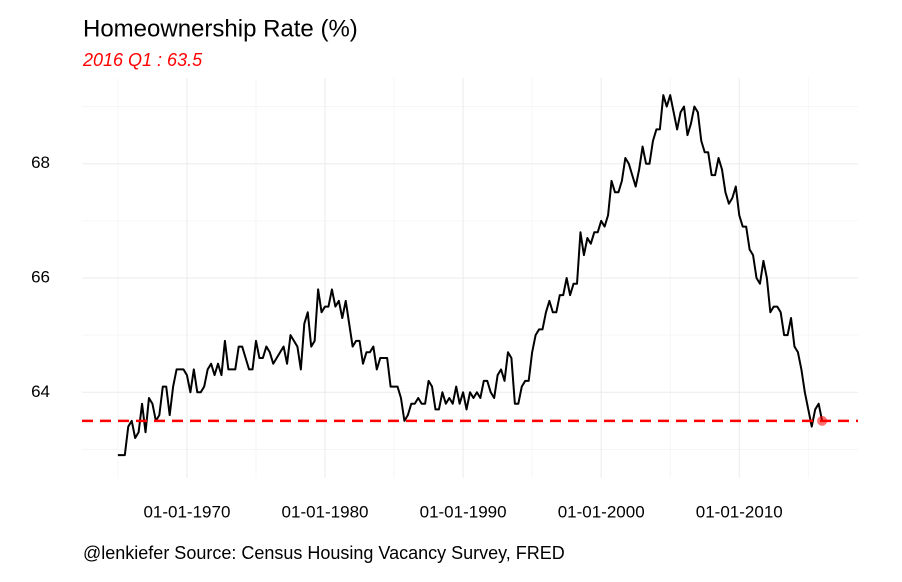  I want to click on x-tick-label: 01-01-1990, so click(463, 511).